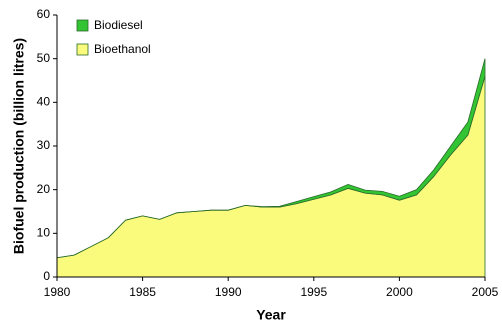 Image resolution: width=502 pixels, height=329 pixels. Describe the element at coordinates (142, 292) in the screenshot. I see `x-tick-label: 1985` at that location.